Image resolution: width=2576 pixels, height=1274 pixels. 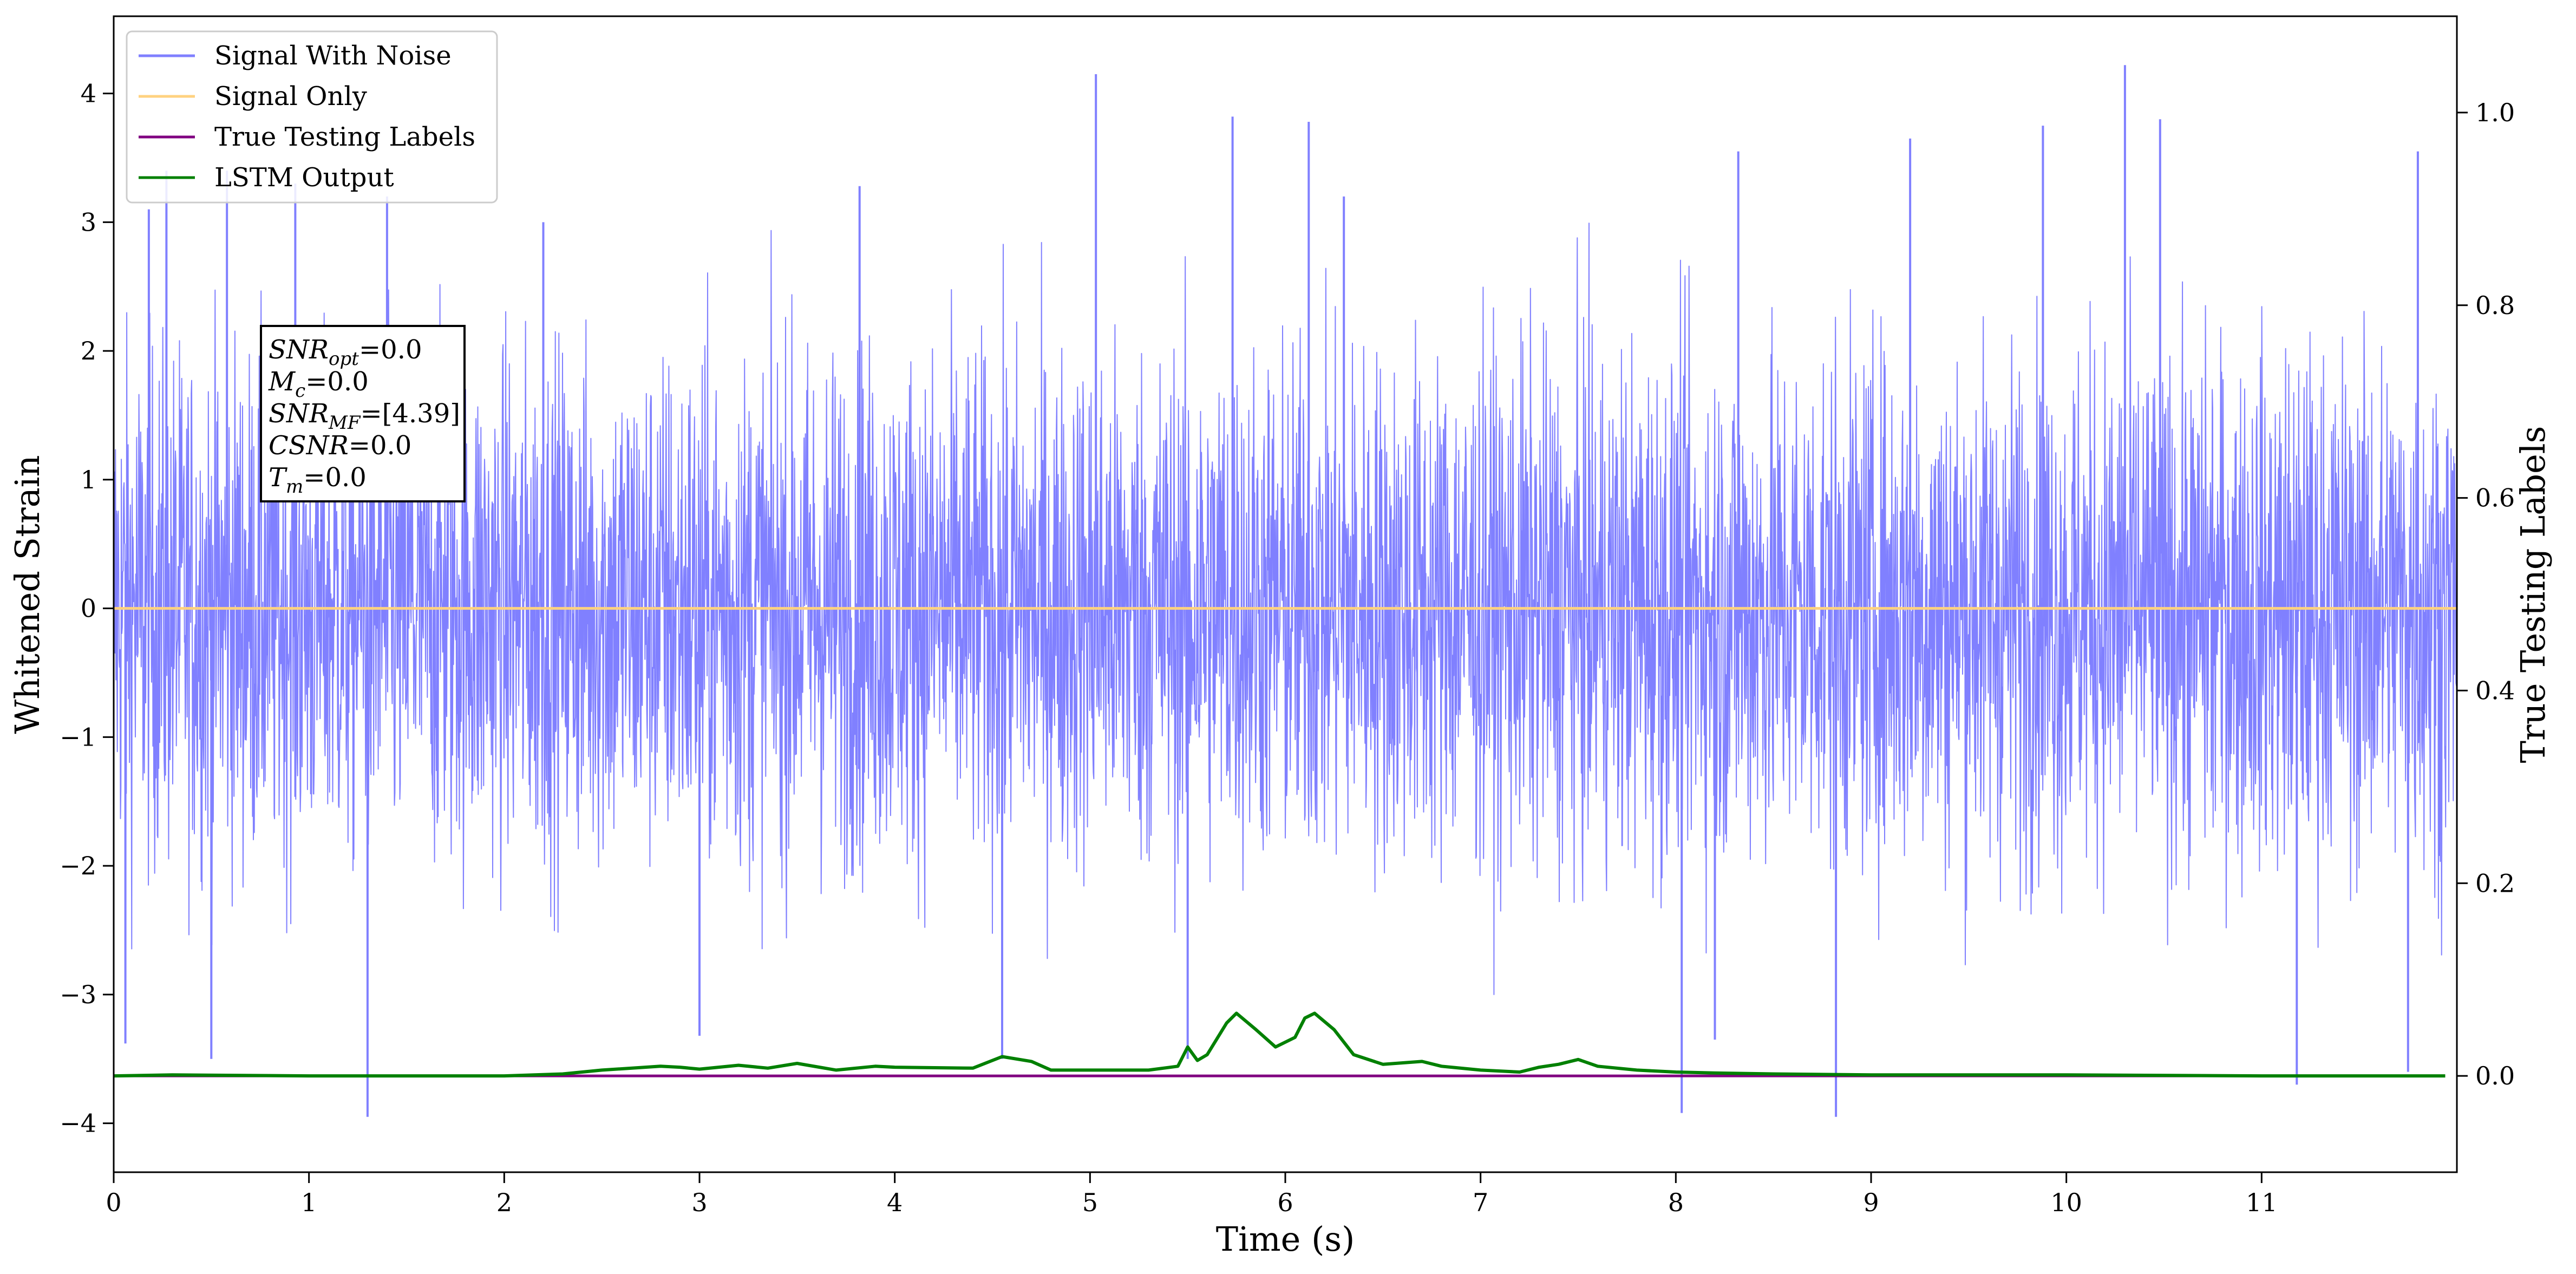 What do you see at coordinates (895, 1202) in the screenshot?
I see `x-tick-label-4: 4` at bounding box center [895, 1202].